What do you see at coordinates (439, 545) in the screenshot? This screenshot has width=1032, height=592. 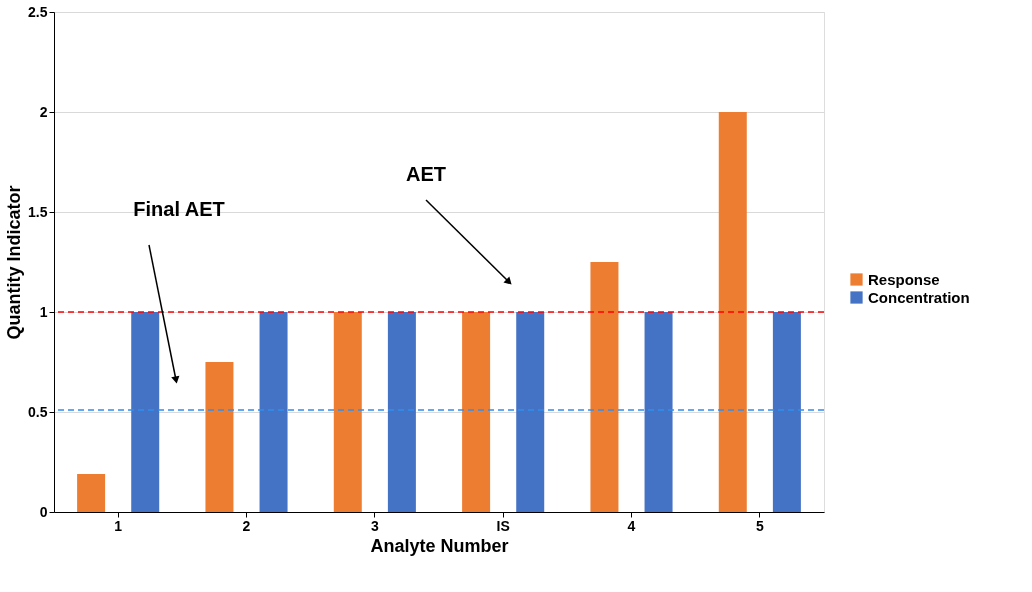 I see `x-axis-title: Analyte Number` at bounding box center [439, 545].